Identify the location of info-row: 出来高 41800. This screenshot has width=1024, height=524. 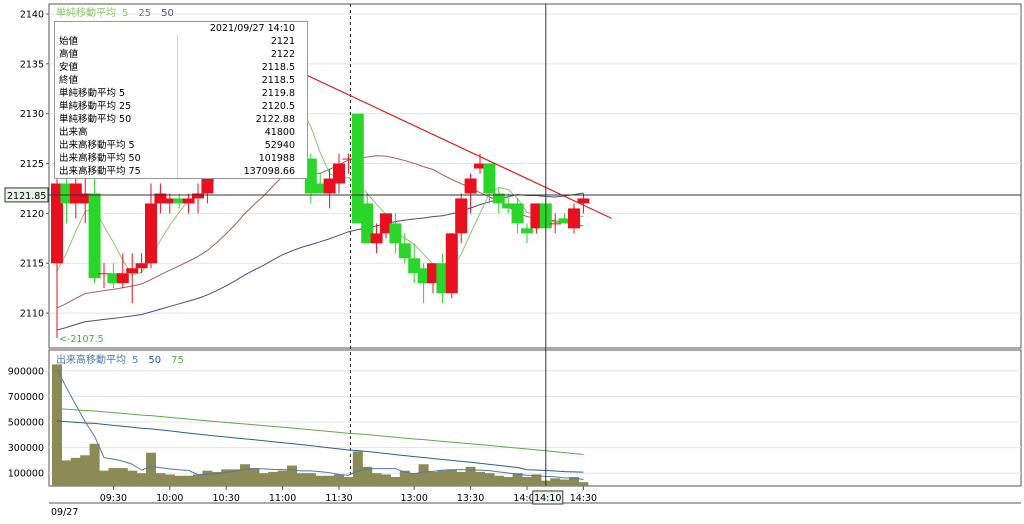
(181, 132).